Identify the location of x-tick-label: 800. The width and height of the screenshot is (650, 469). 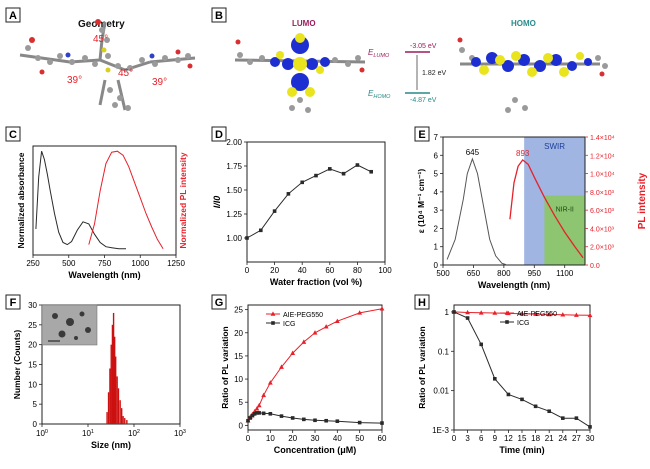
(504, 273).